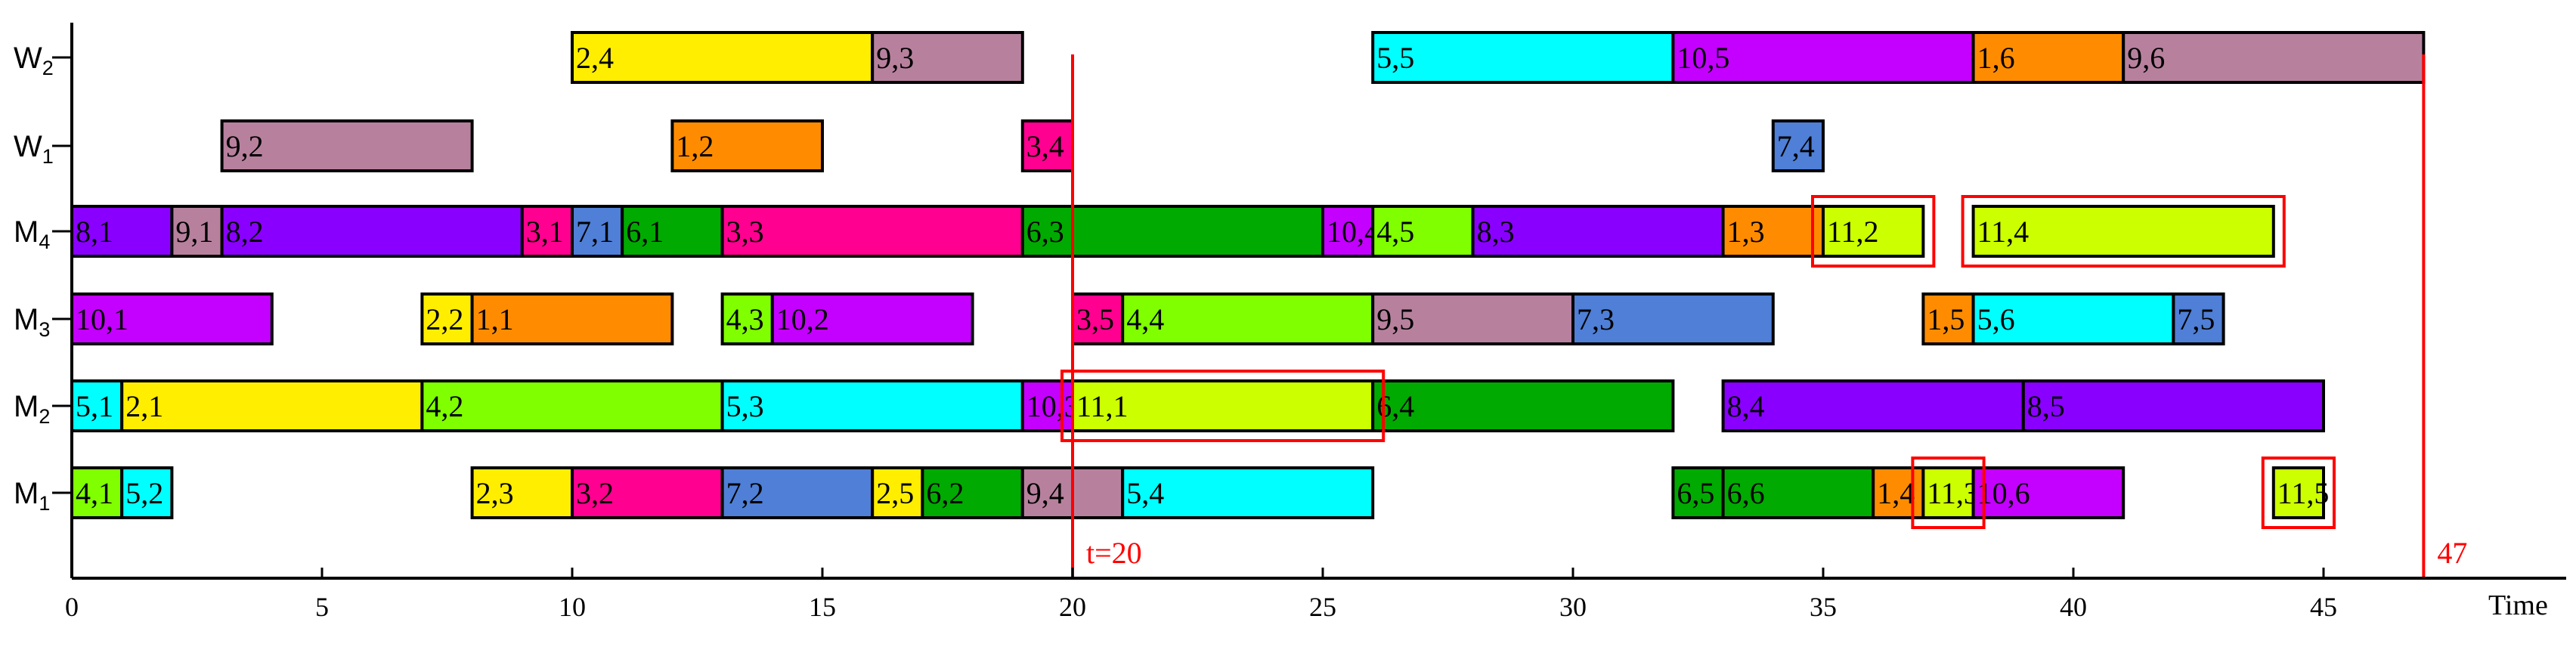 The width and height of the screenshot is (2576, 650). Describe the element at coordinates (1598, 231) in the screenshot. I see `task-bar: 8,3` at that location.